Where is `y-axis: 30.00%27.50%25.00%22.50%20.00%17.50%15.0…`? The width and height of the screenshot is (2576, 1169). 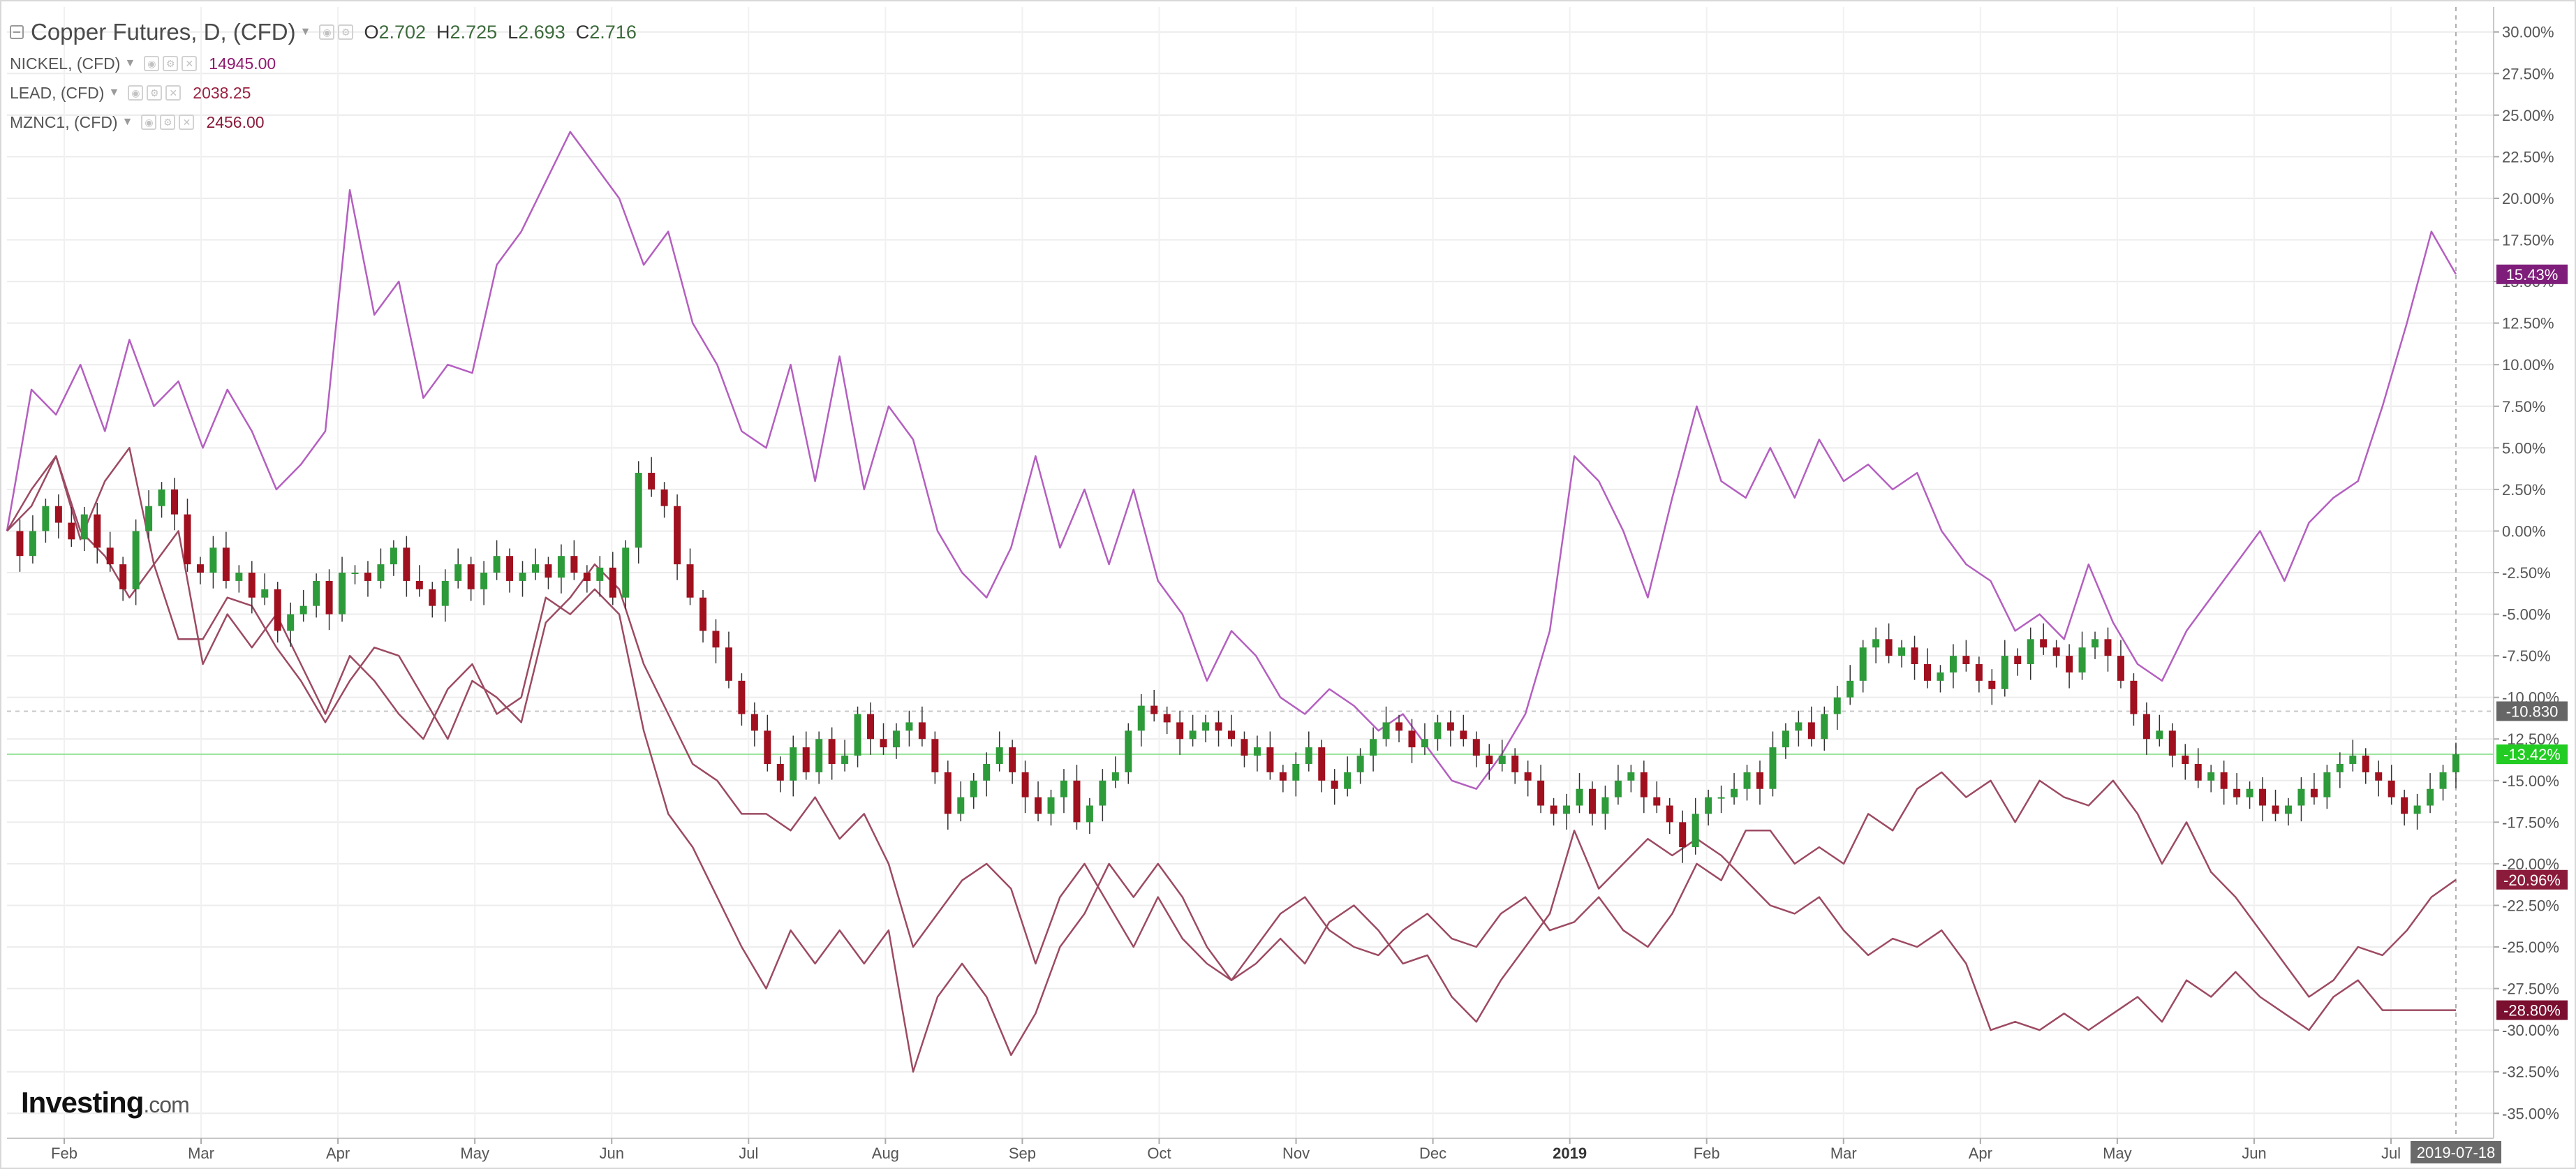
y-axis: 30.00%27.50%25.00%22.50%20.00%17.50%15.0… is located at coordinates (2526, 573).